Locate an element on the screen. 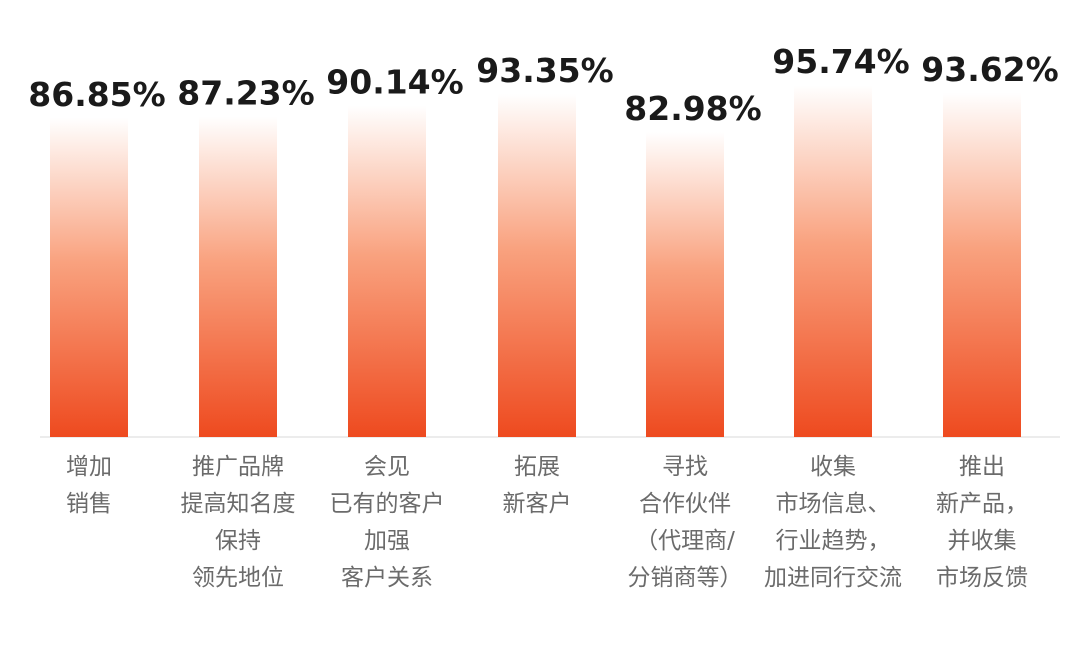  category-label-line: 已有的客户 is located at coordinates (387, 504).